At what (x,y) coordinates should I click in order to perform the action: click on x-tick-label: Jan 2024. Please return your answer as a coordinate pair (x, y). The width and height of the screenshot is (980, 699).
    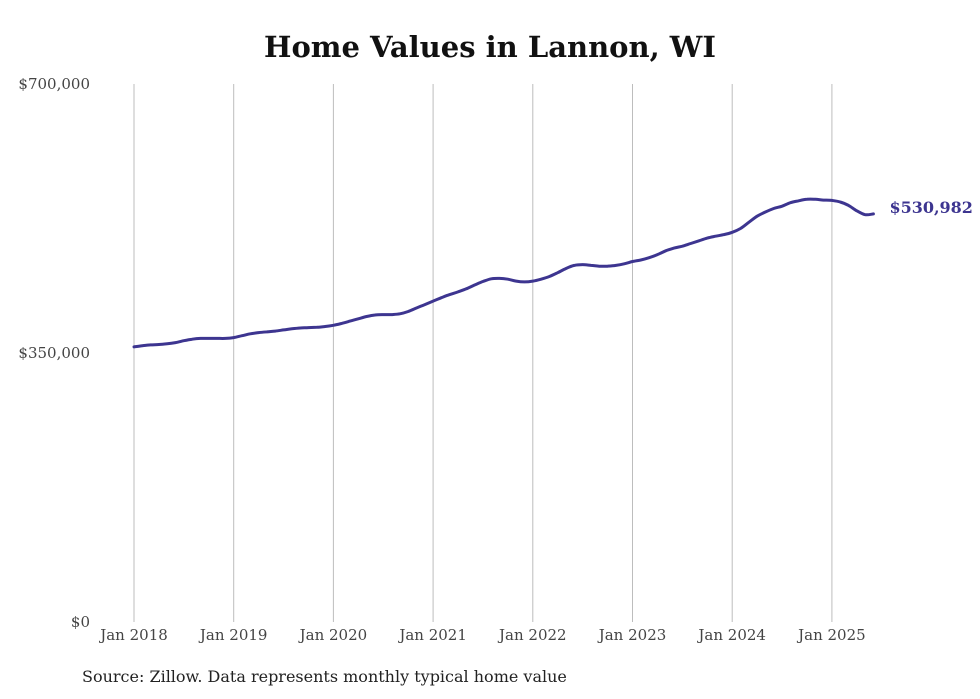
    Looking at the image, I should click on (731, 635).